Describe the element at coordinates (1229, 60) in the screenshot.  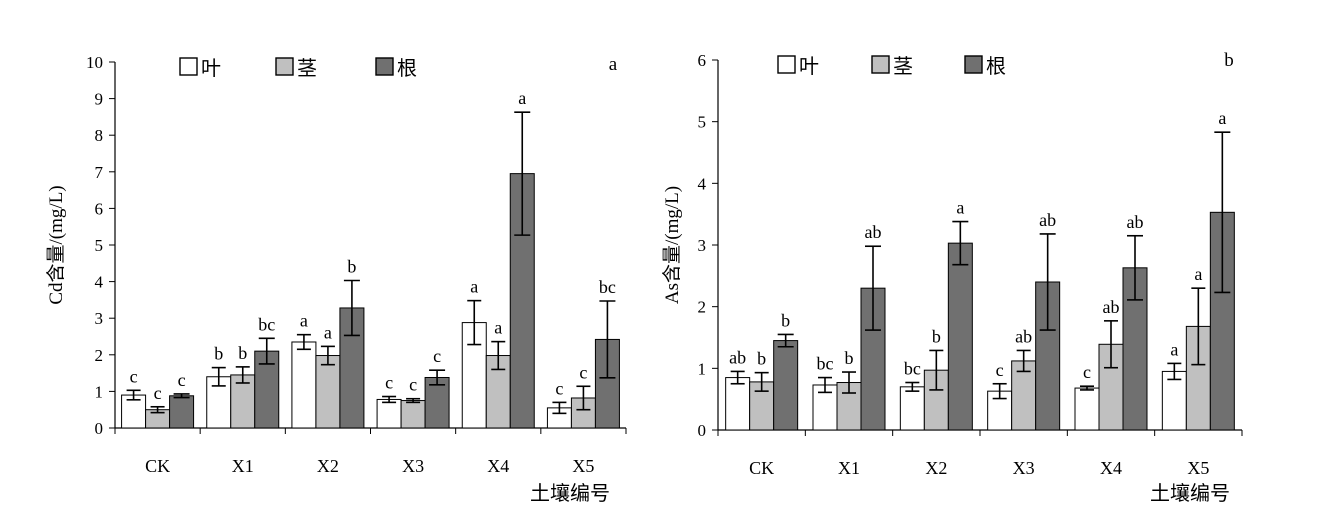
I see `panel-label: b` at that location.